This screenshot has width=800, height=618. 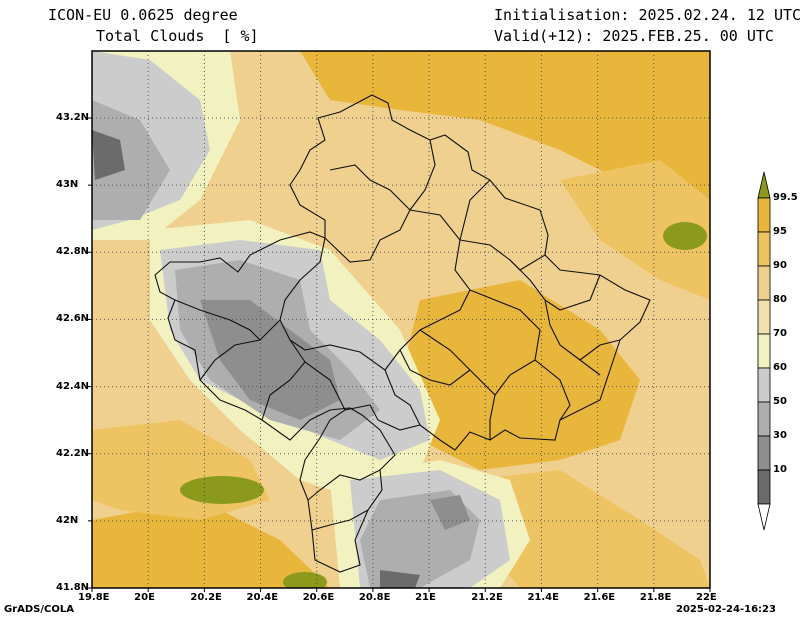 What do you see at coordinates (425, 597) in the screenshot?
I see `lon-tick-label: 21E` at bounding box center [425, 597].